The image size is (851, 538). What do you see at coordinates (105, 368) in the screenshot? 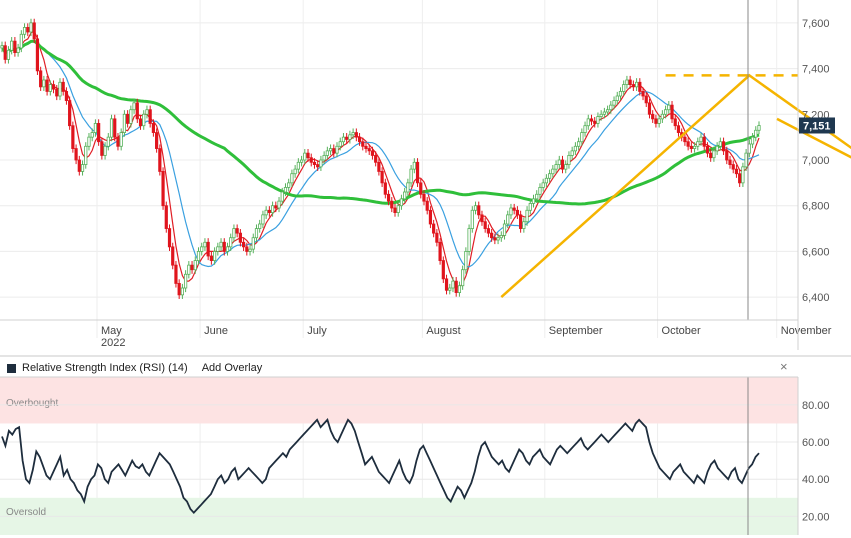
I see `rsi-title: Relative Strength Index (RSI) (14)` at bounding box center [105, 368].